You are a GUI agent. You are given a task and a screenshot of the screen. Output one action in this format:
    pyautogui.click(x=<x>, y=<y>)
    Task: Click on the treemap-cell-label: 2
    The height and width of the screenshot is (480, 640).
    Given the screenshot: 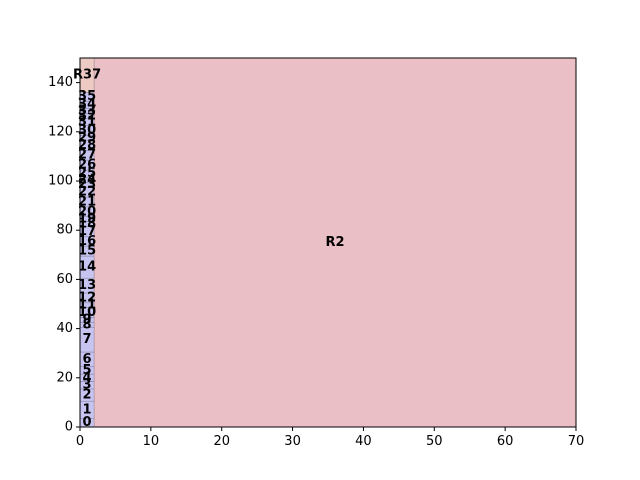 What is the action you would take?
    pyautogui.click(x=87, y=395)
    